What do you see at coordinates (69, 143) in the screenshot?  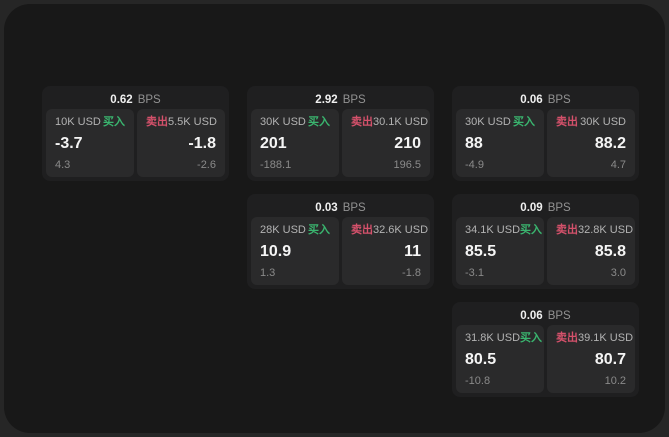 I see `buy-price-value: -3.7` at bounding box center [69, 143].